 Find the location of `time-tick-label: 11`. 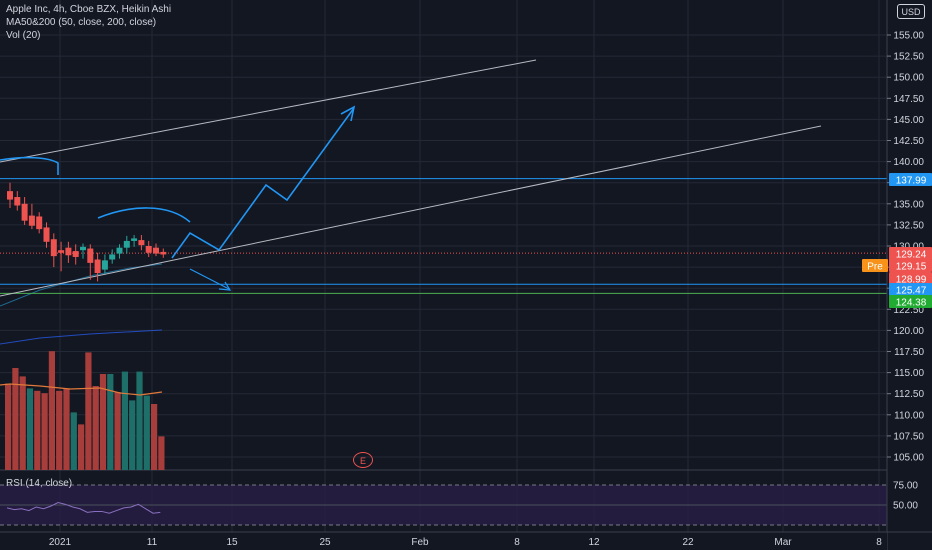

time-tick-label: 11 is located at coordinates (152, 542).